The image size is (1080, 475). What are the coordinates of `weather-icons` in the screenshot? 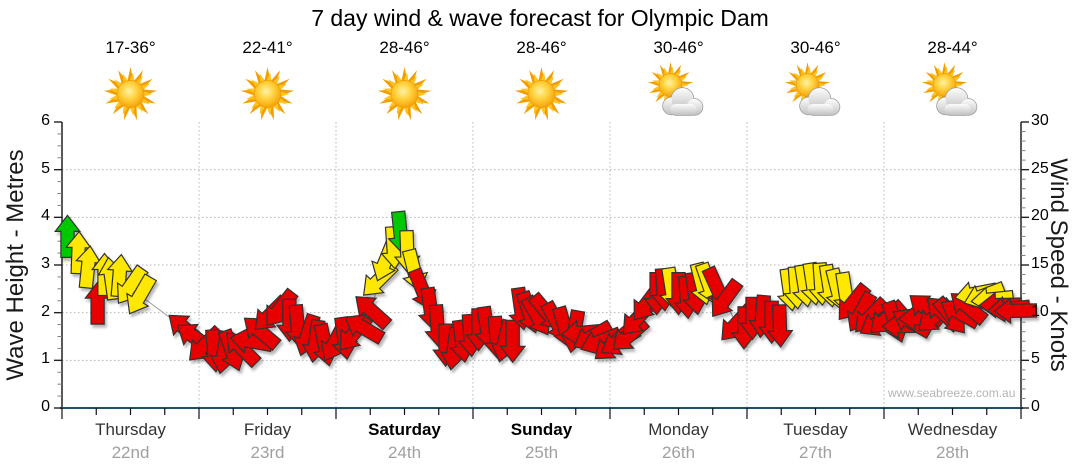 It's located at (540, 91).